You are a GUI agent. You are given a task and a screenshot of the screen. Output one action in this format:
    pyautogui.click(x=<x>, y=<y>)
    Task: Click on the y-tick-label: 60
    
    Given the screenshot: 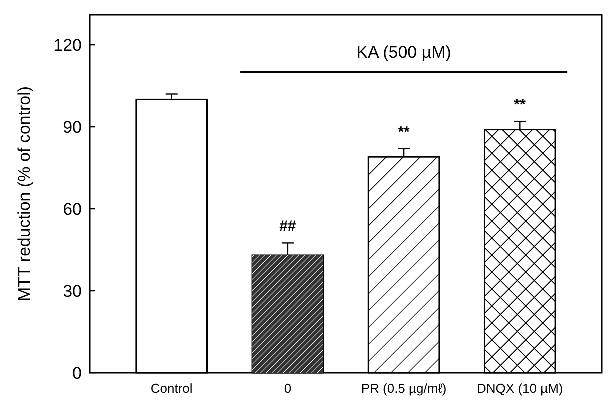 What is the action you would take?
    pyautogui.click(x=72, y=209)
    